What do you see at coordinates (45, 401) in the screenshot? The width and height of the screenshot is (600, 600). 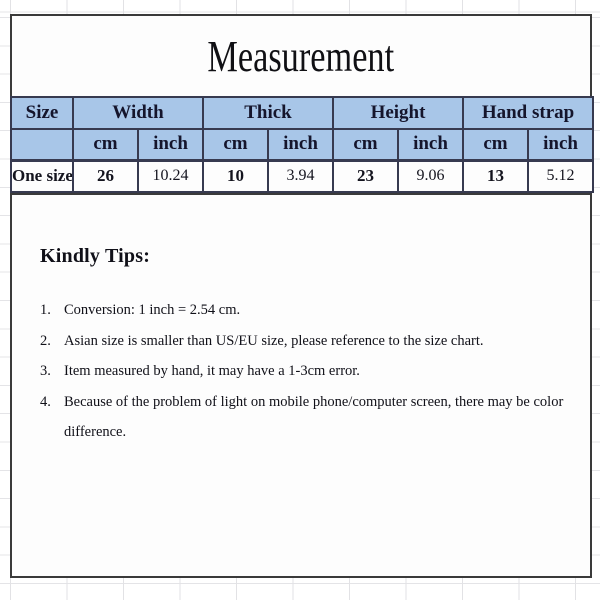 I see `tip-number: 4.` at bounding box center [45, 401].